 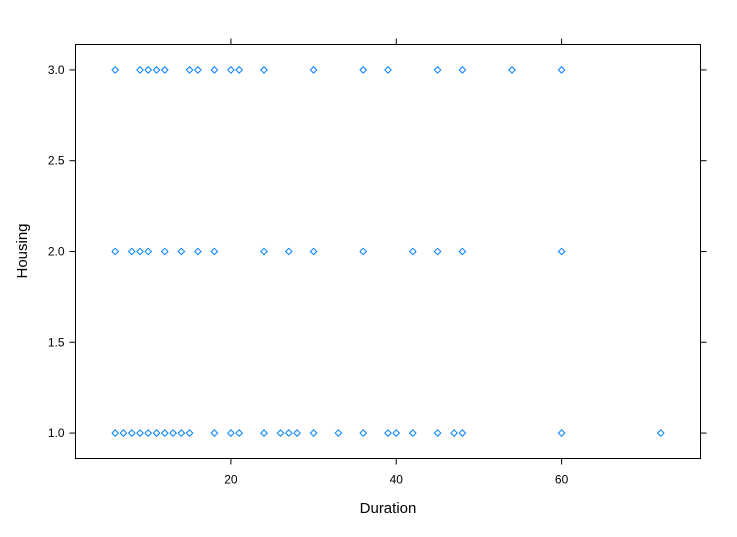 What do you see at coordinates (56, 161) in the screenshot?
I see `y-tick-label: 2.5` at bounding box center [56, 161].